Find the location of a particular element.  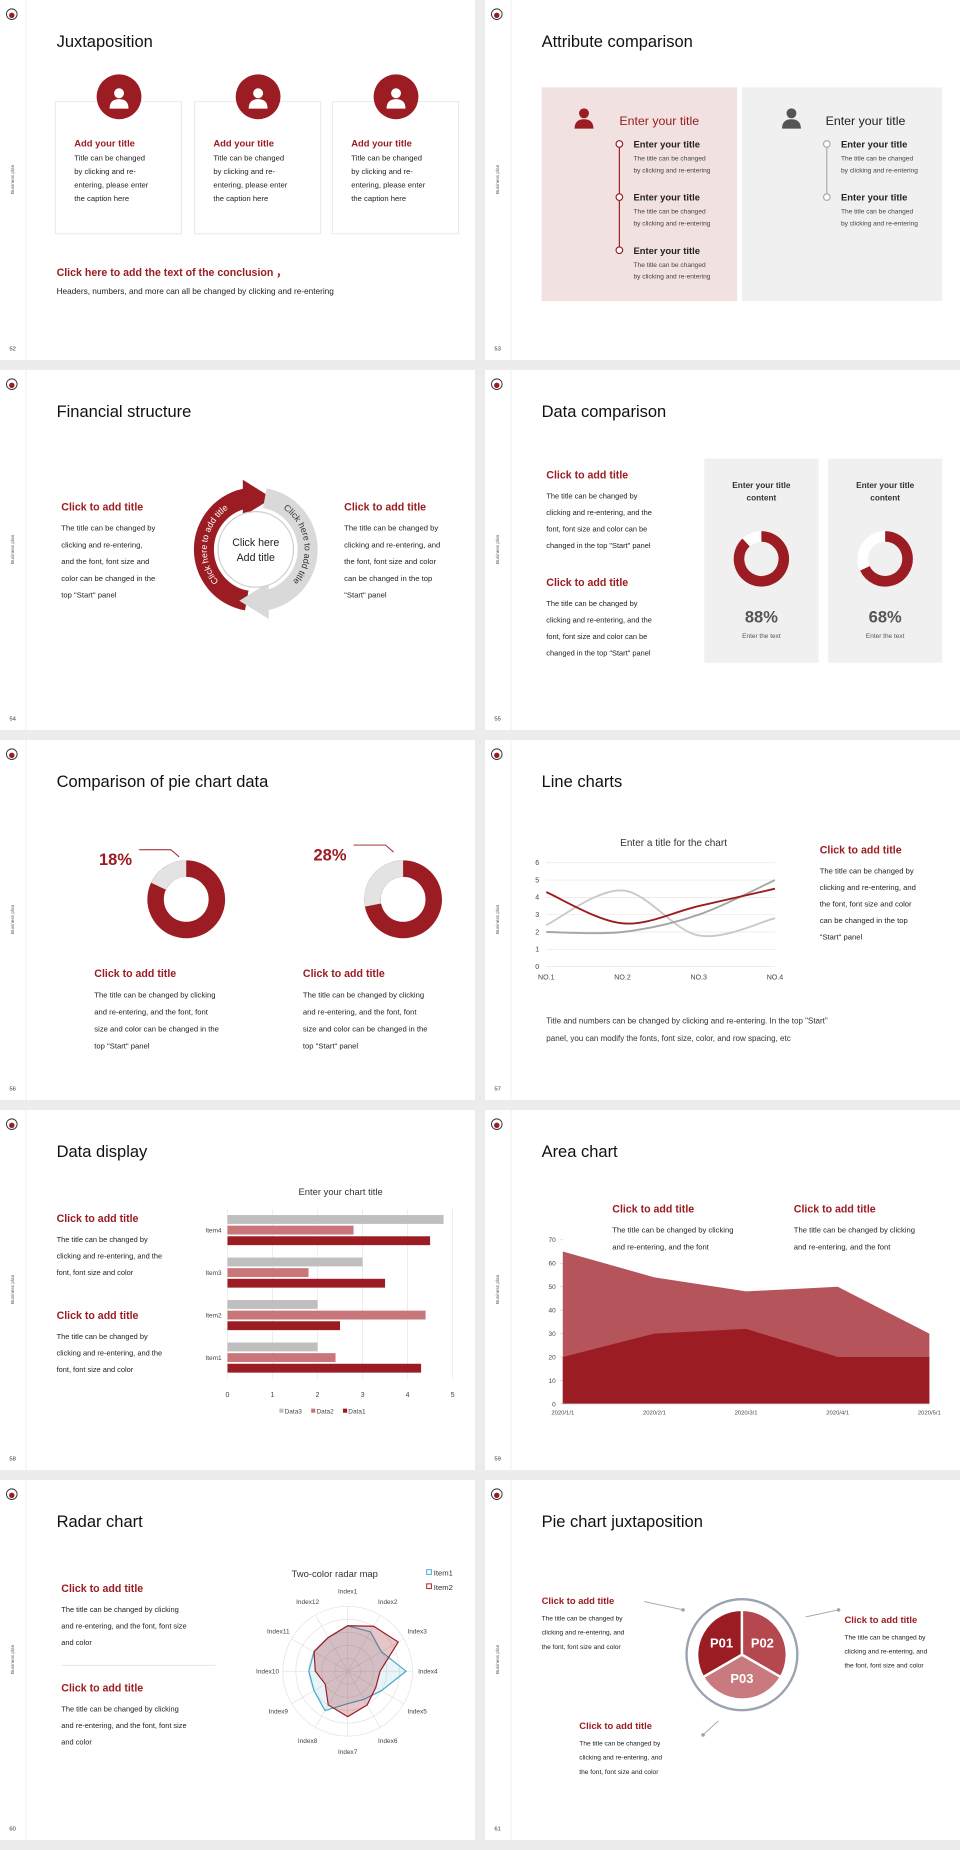

leader-line is located at coordinates (159, 853).